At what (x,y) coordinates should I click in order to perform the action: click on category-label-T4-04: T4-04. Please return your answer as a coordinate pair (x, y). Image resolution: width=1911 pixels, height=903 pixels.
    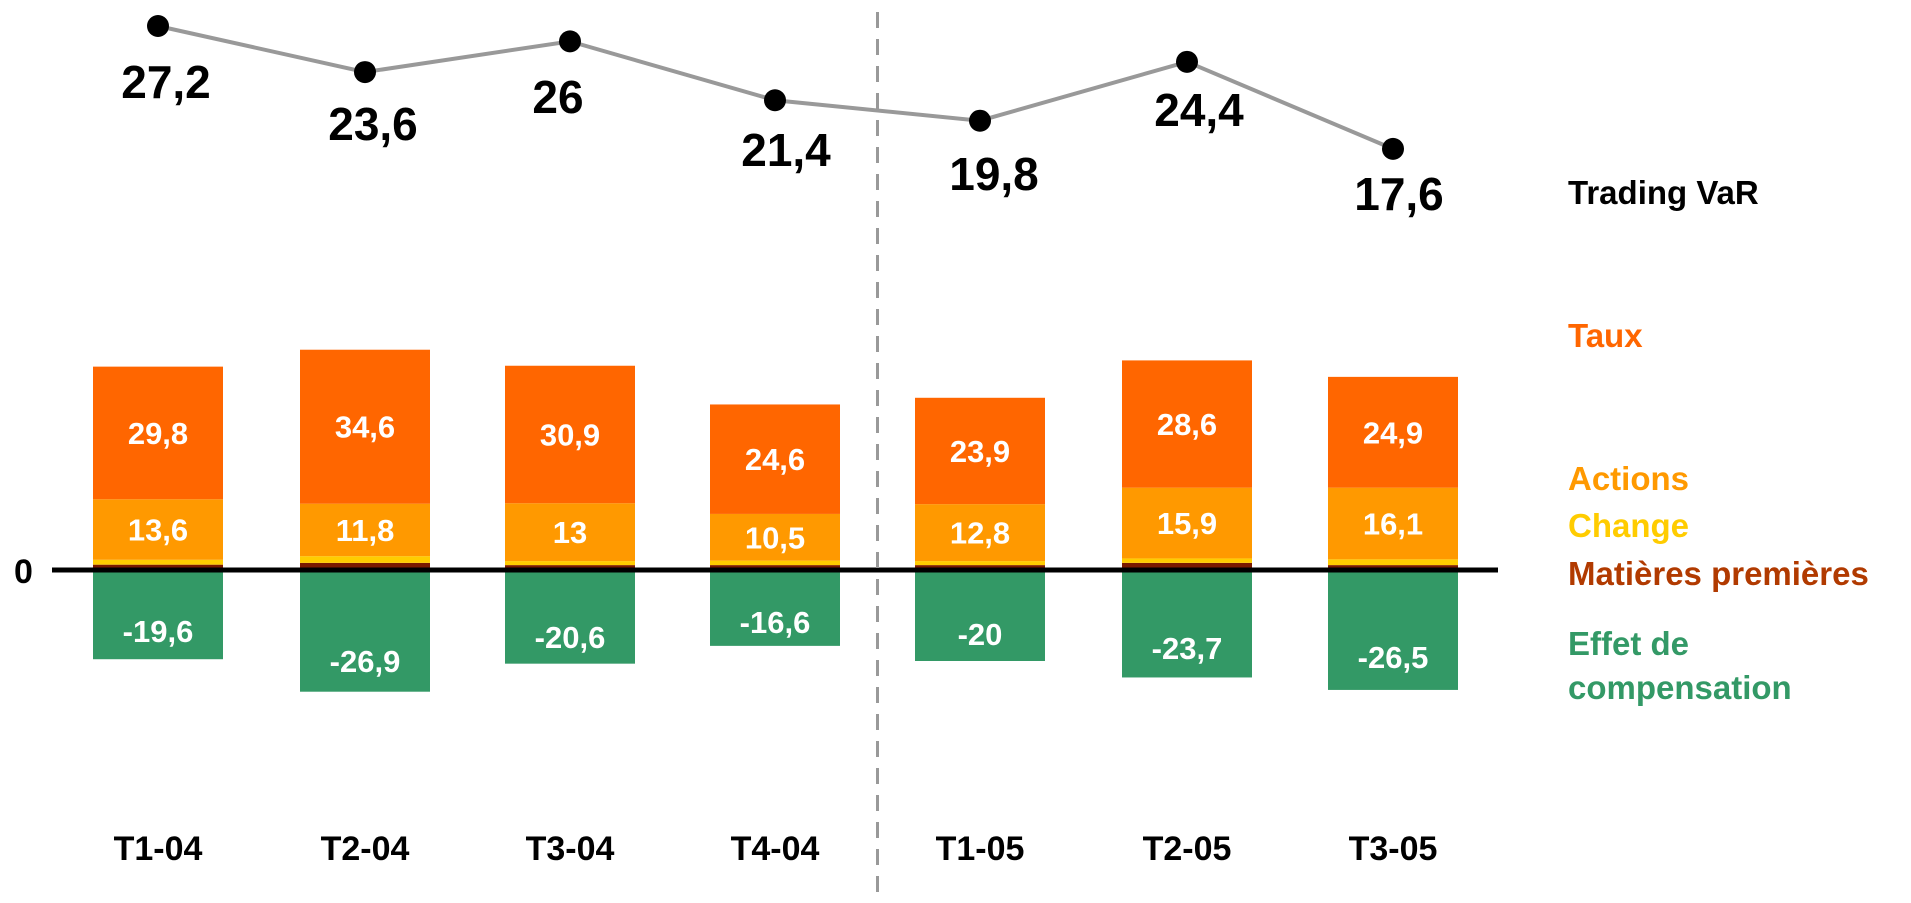
    Looking at the image, I should click on (775, 849).